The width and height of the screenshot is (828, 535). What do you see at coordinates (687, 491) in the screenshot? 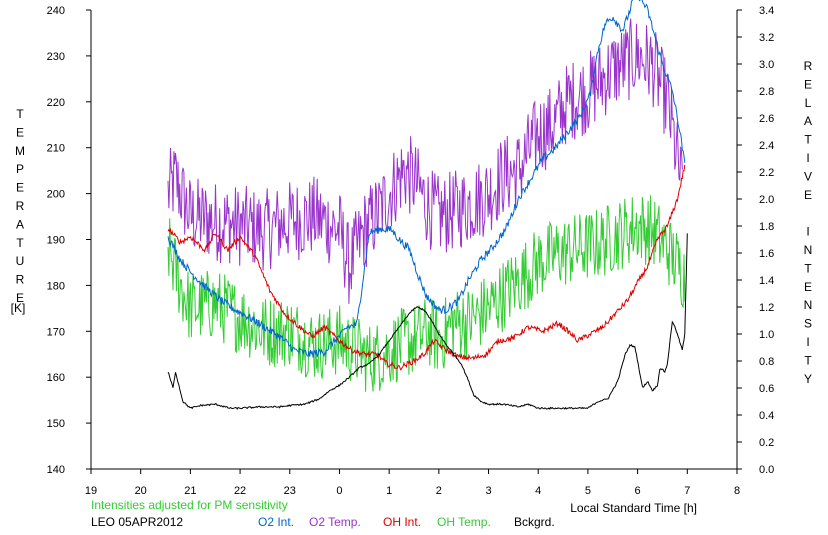
I see `x-tick-label: 7` at bounding box center [687, 491].